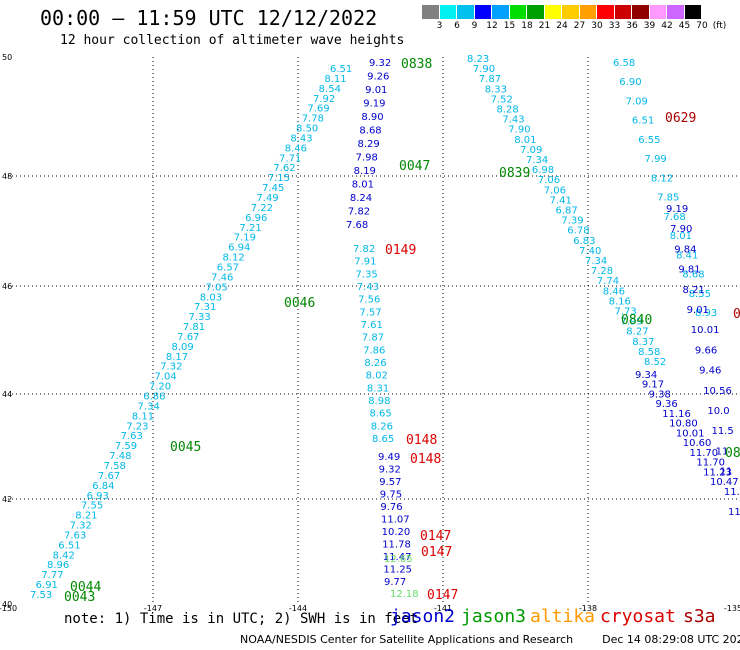  What do you see at coordinates (7, 286) in the screenshot?
I see `latitude-label: 46` at bounding box center [7, 286].